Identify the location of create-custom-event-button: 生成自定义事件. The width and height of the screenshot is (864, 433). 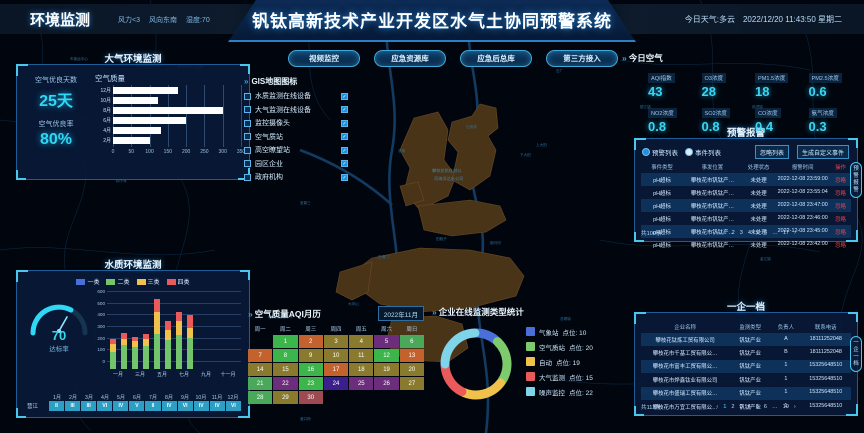
(822, 152).